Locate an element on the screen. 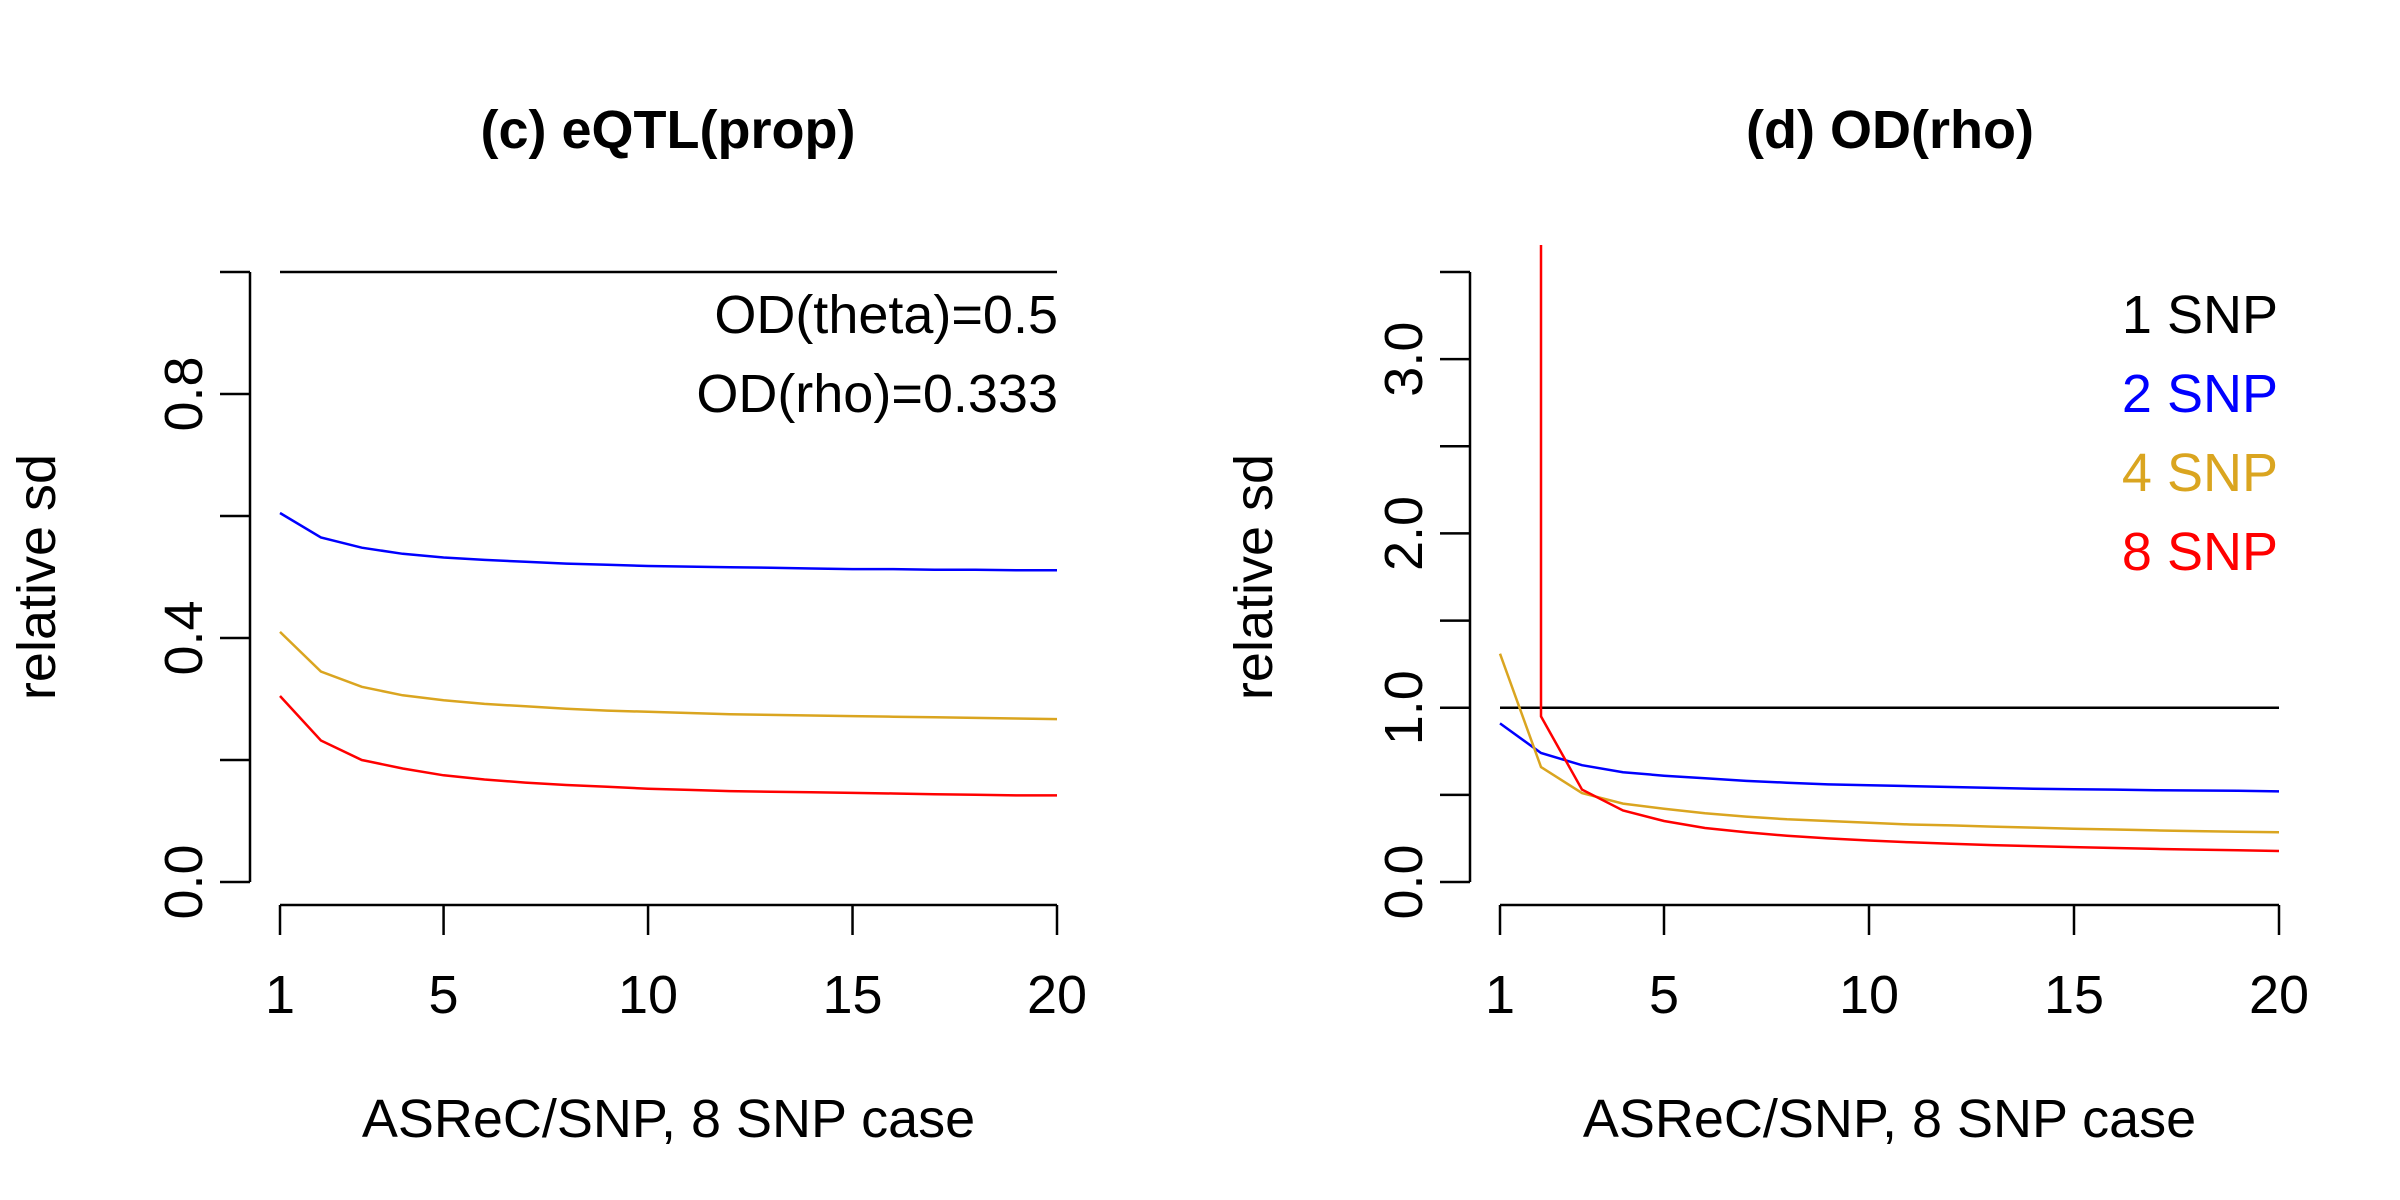  chart-title: (d) OD(rho) is located at coordinates (1890, 130).